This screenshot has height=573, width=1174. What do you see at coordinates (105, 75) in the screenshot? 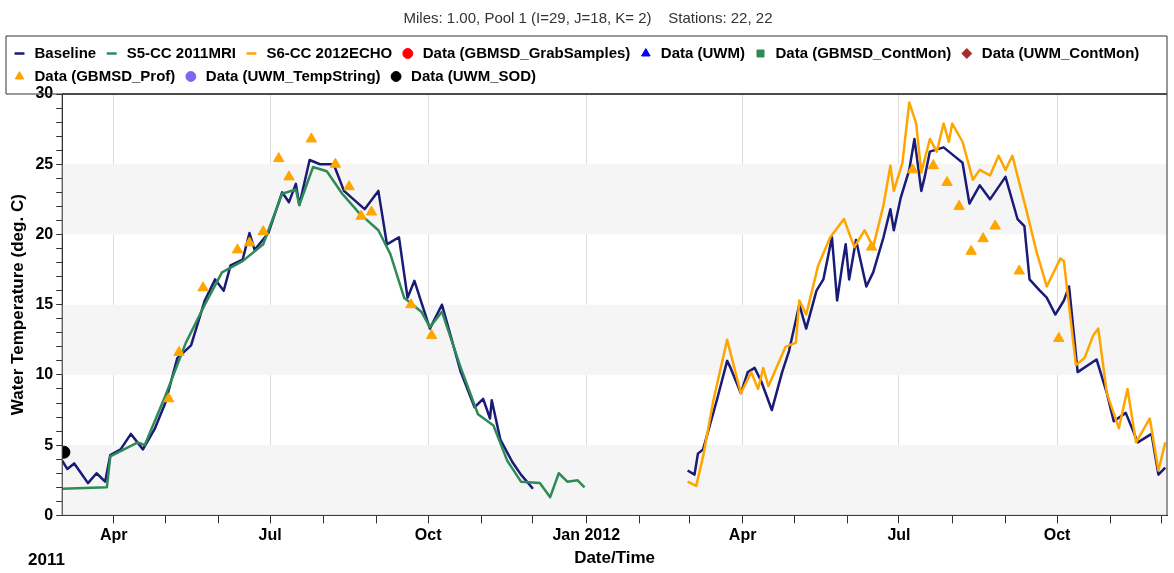
I see `legend-label: Data (GBMSD_Prof)` at bounding box center [105, 75].